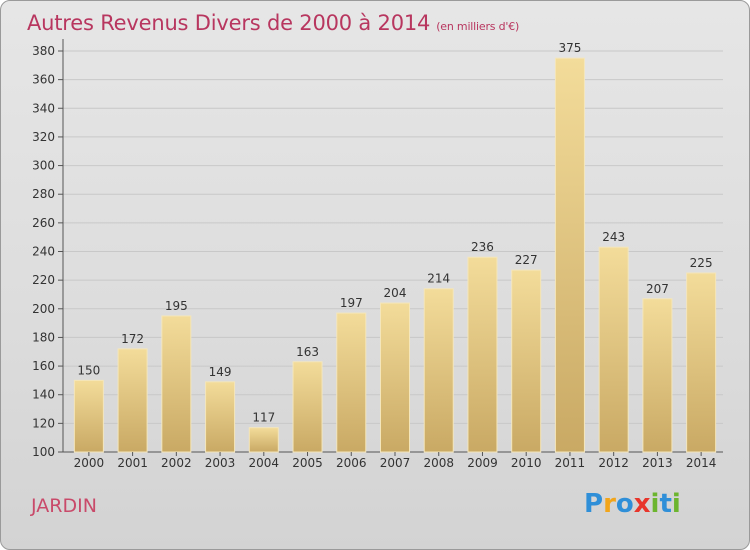 The width and height of the screenshot is (750, 550). What do you see at coordinates (43, 80) in the screenshot?
I see `y-tick-label: 360` at bounding box center [43, 80].